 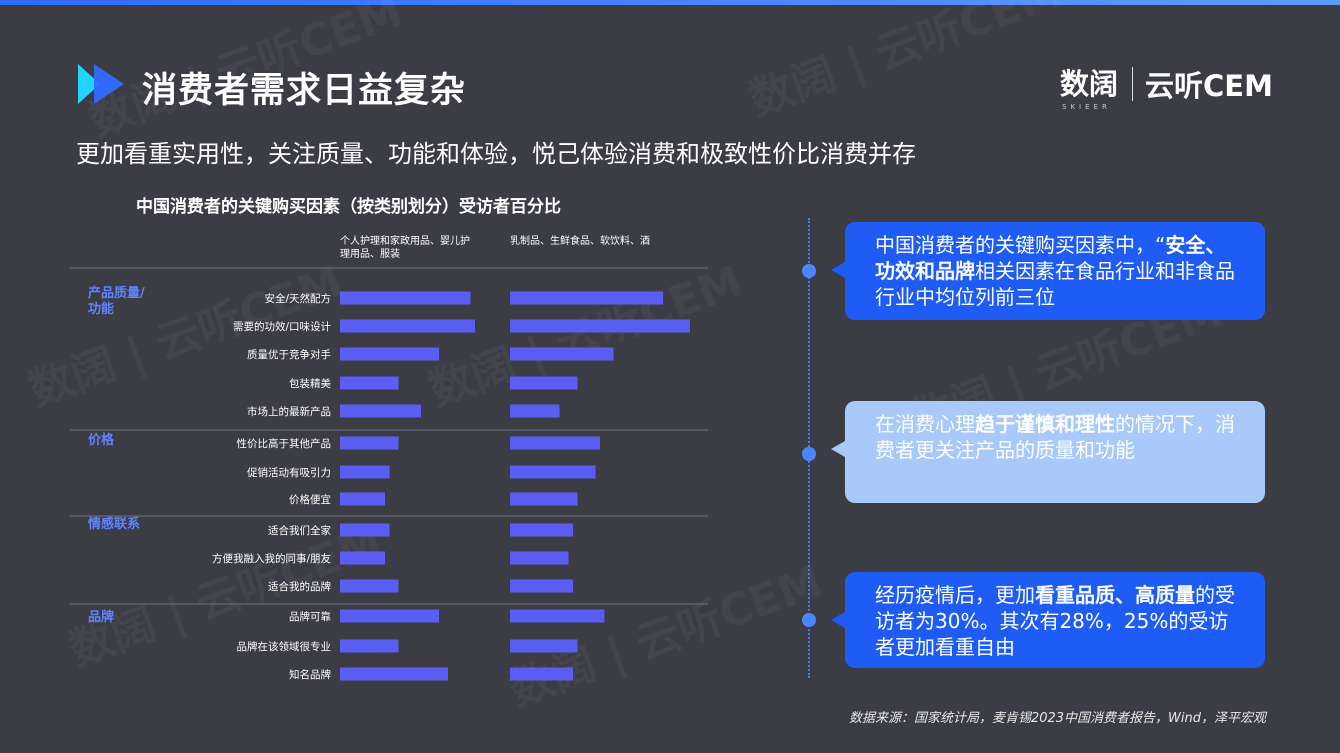 What do you see at coordinates (297, 298) in the screenshot?
I see `category-label: 安全/天然配方` at bounding box center [297, 298].